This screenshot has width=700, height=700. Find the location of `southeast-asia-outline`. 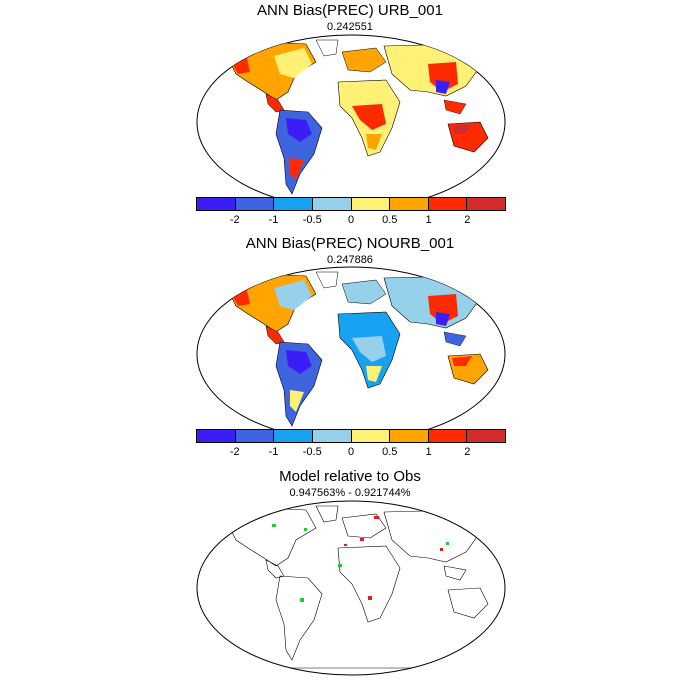

southeast-asia-outline is located at coordinates (455, 573).